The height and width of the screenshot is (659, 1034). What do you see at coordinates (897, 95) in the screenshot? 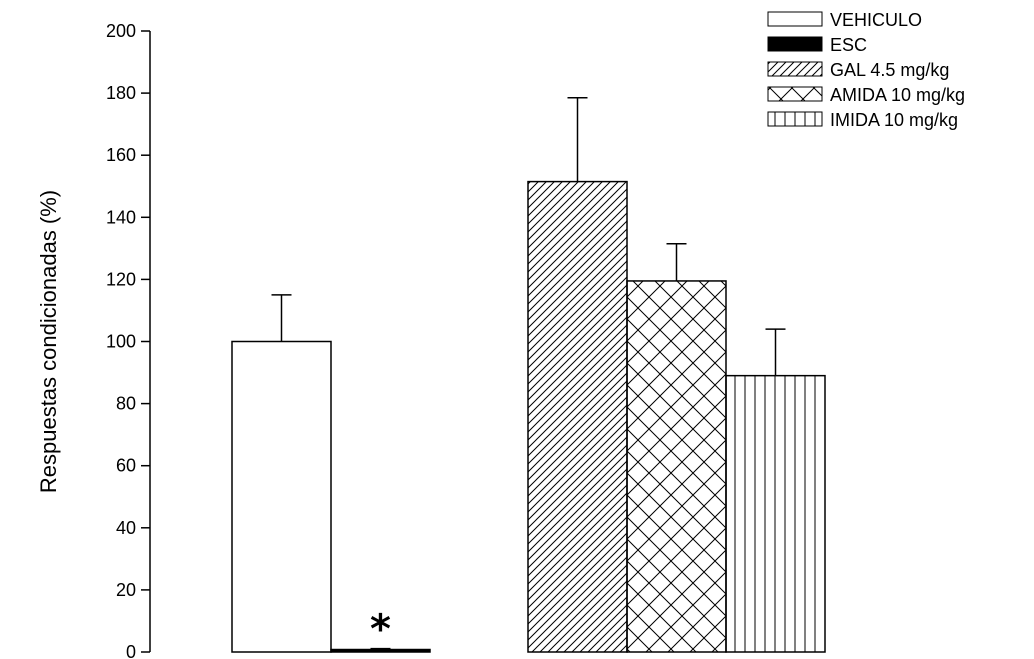
I see `legend-label: AMIDA 10 mg/kg` at bounding box center [897, 95].